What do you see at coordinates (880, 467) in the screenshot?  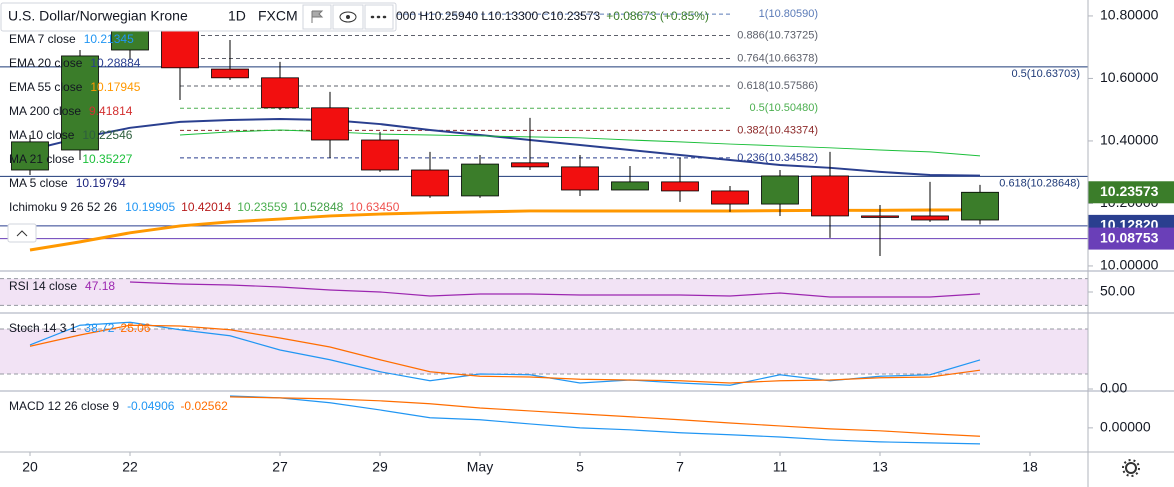 I see `x-tick-label: 13` at bounding box center [880, 467].